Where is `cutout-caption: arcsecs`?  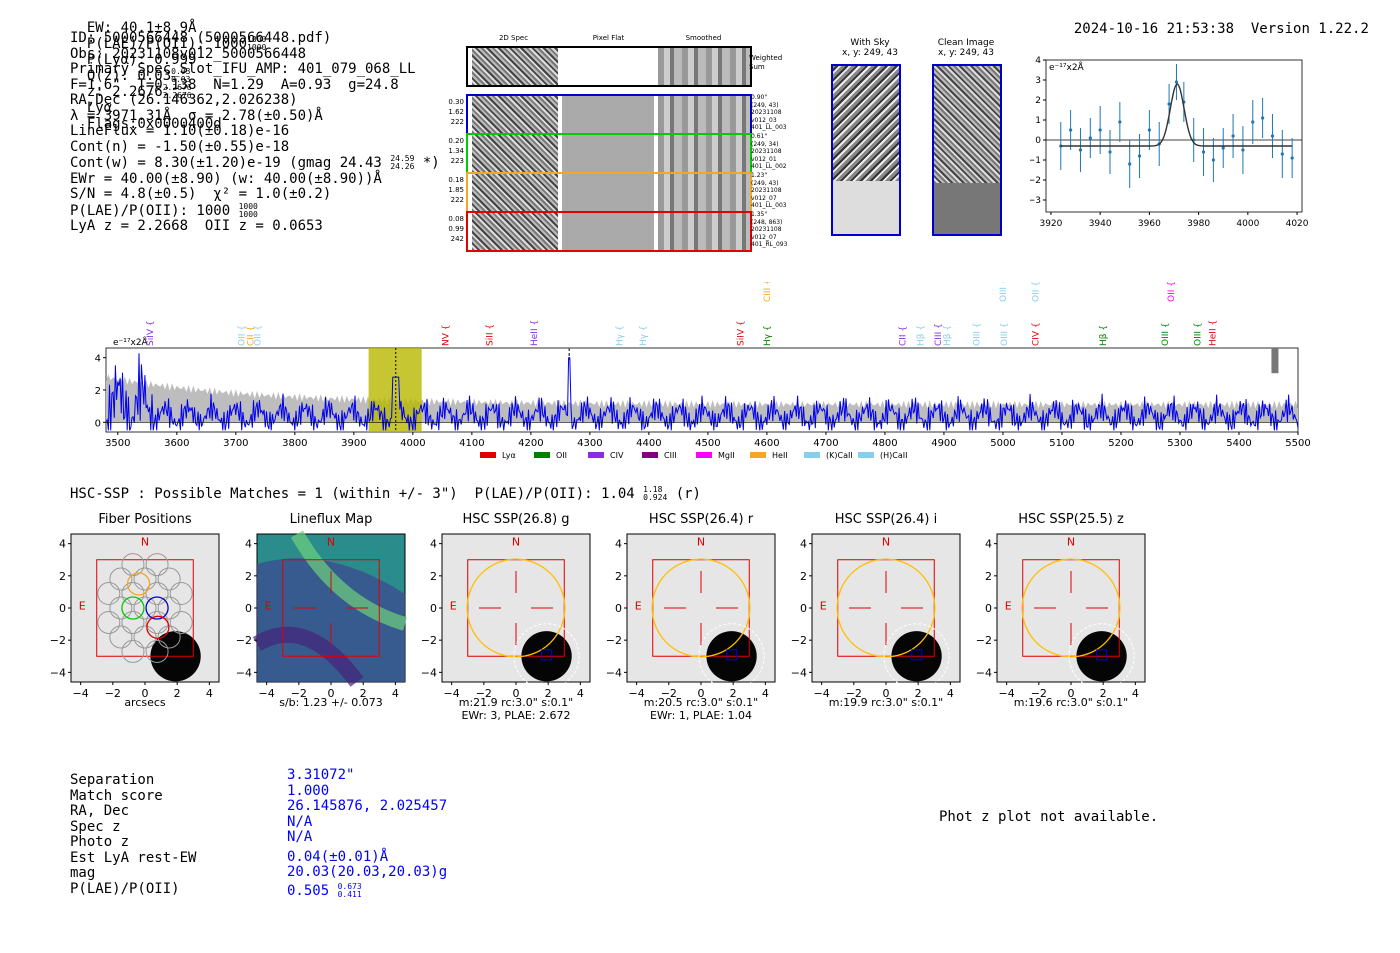 cutout-caption: arcsecs is located at coordinates (145, 702).